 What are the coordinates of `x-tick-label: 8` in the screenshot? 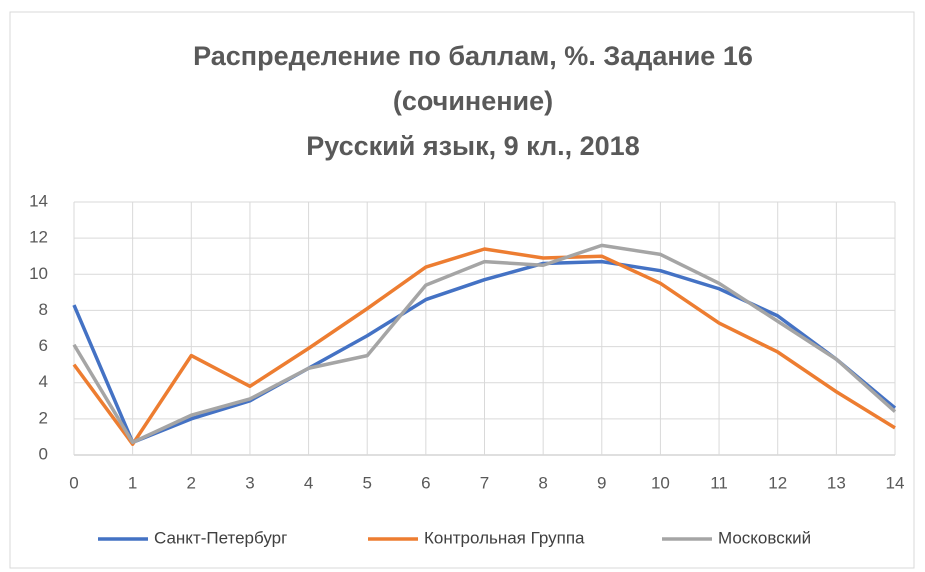 It's located at (542, 482).